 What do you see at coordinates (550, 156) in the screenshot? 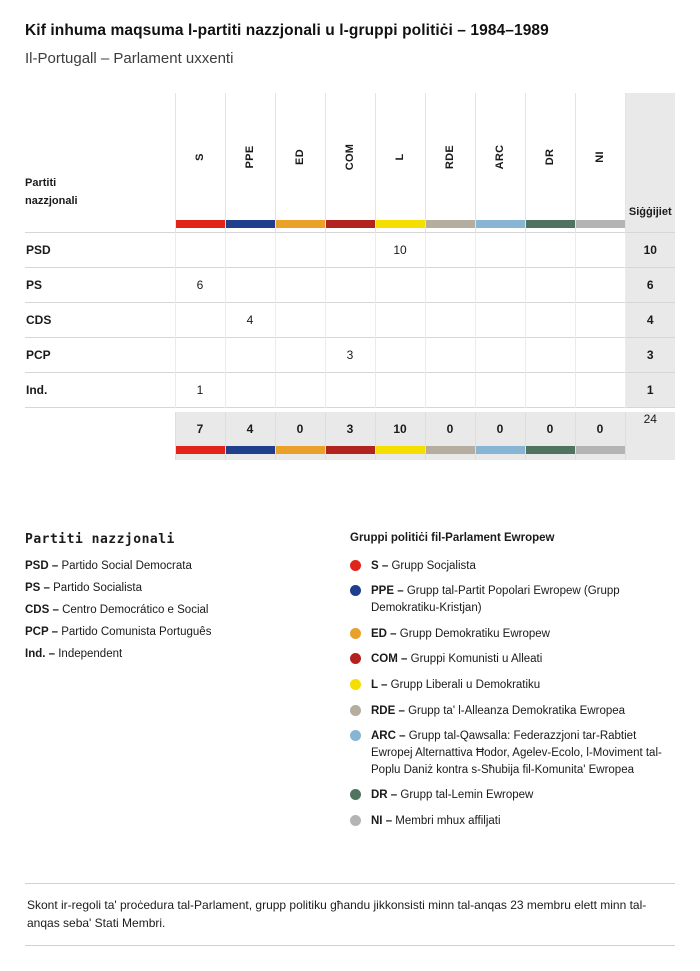
I see `group-code-label: DR` at bounding box center [550, 156].